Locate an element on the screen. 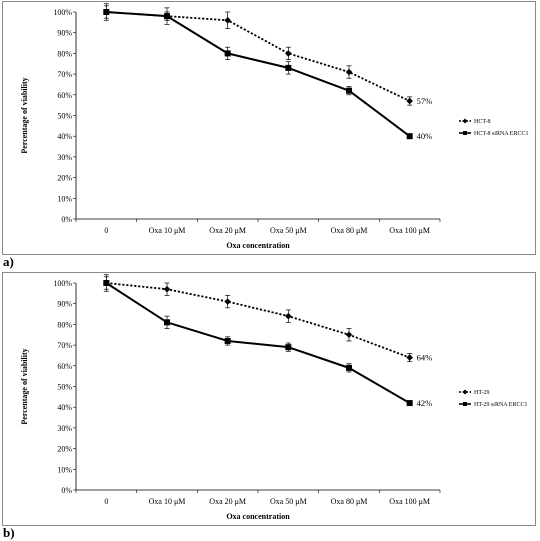 The height and width of the screenshot is (541, 540). data-label: 40% is located at coordinates (425, 136).